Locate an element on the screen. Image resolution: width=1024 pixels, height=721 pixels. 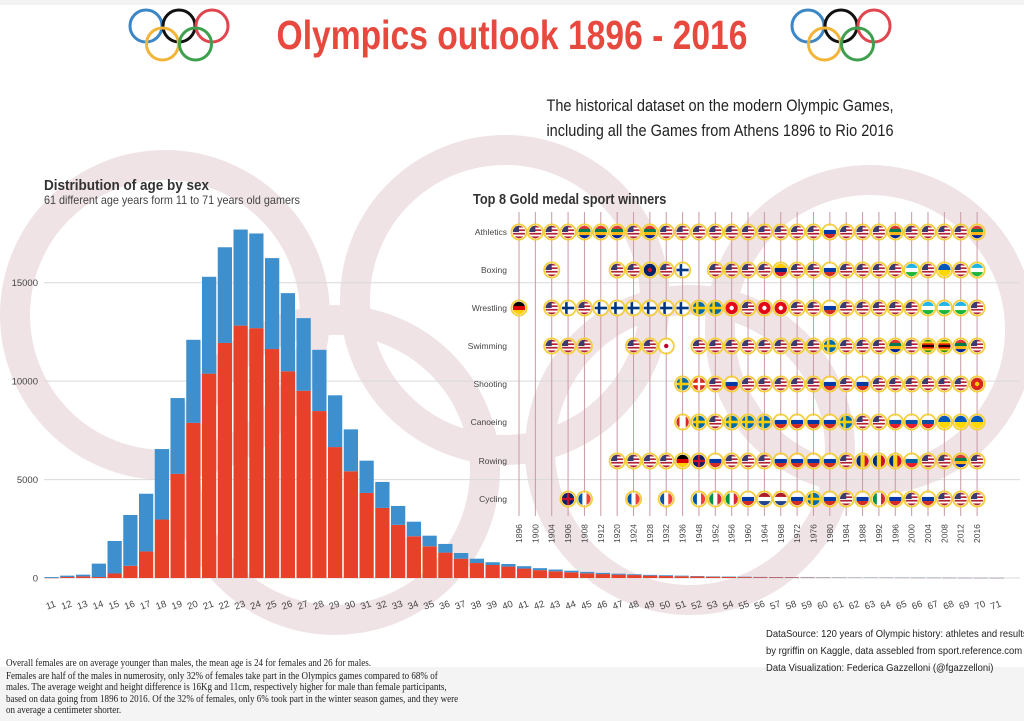
x-tick-label: 25 is located at coordinates (272, 606).